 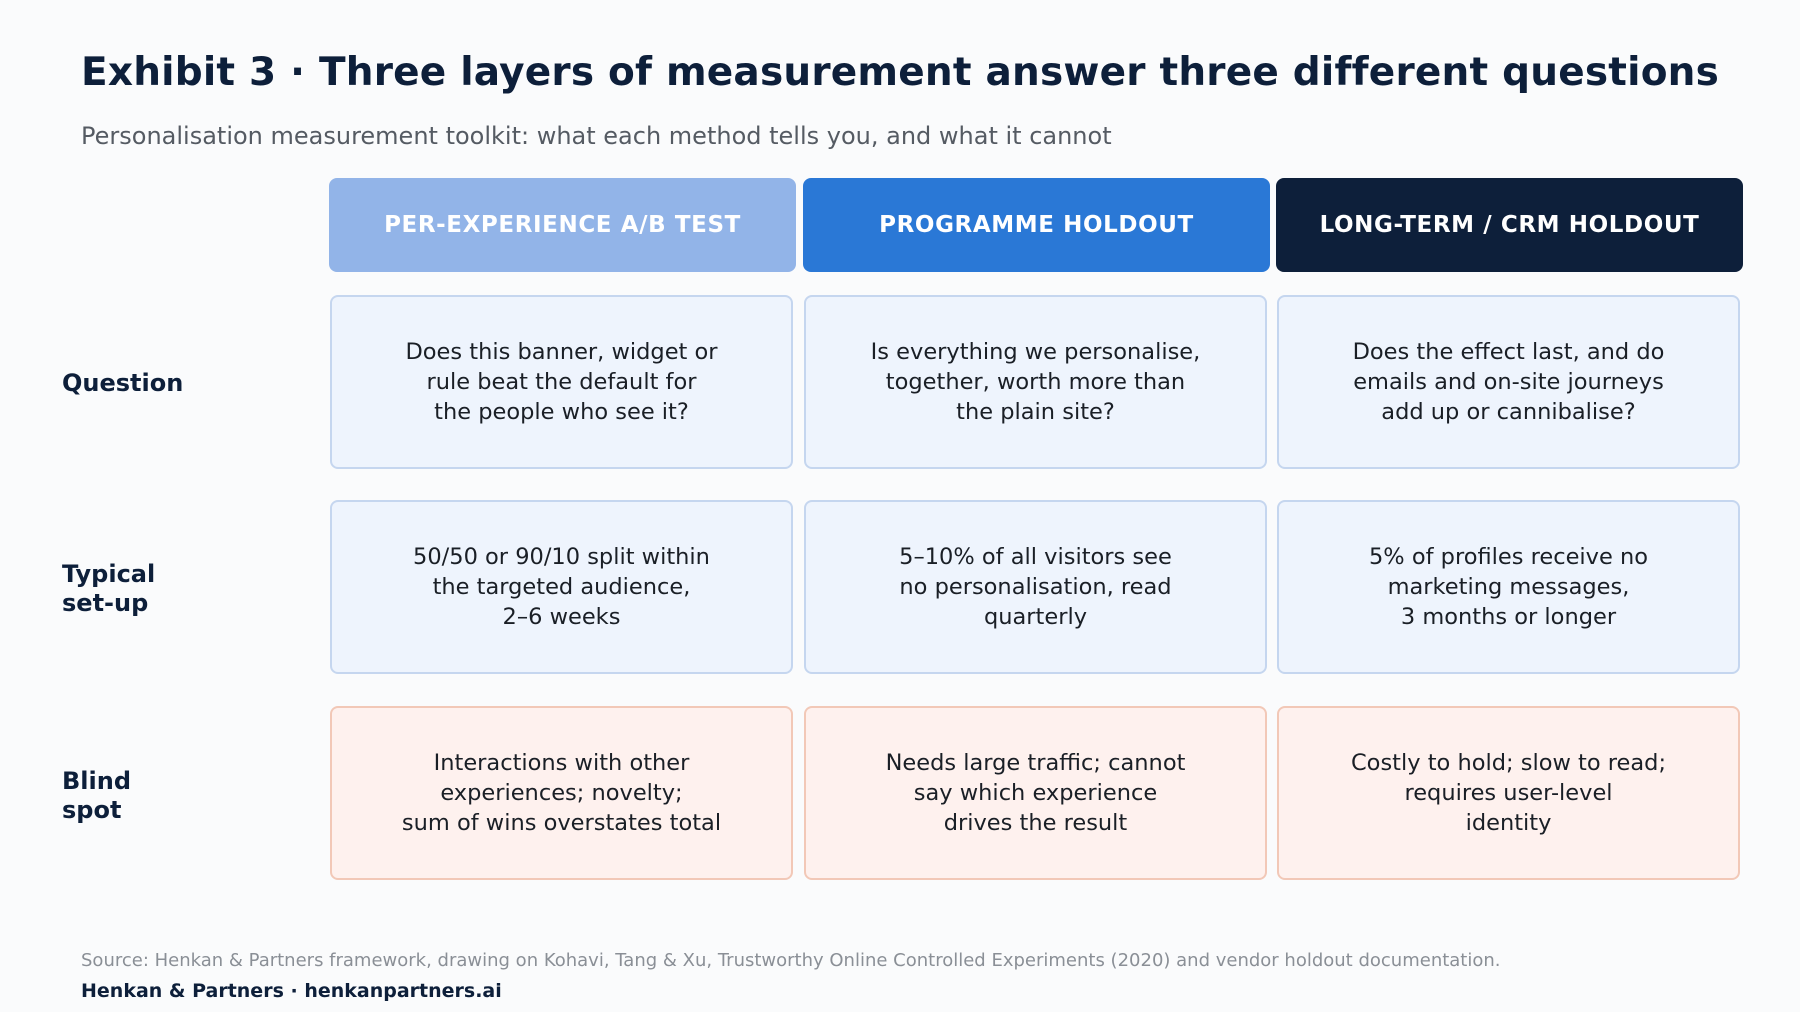 I want to click on row-label-blind-spot: Blind spot, so click(x=97, y=795).